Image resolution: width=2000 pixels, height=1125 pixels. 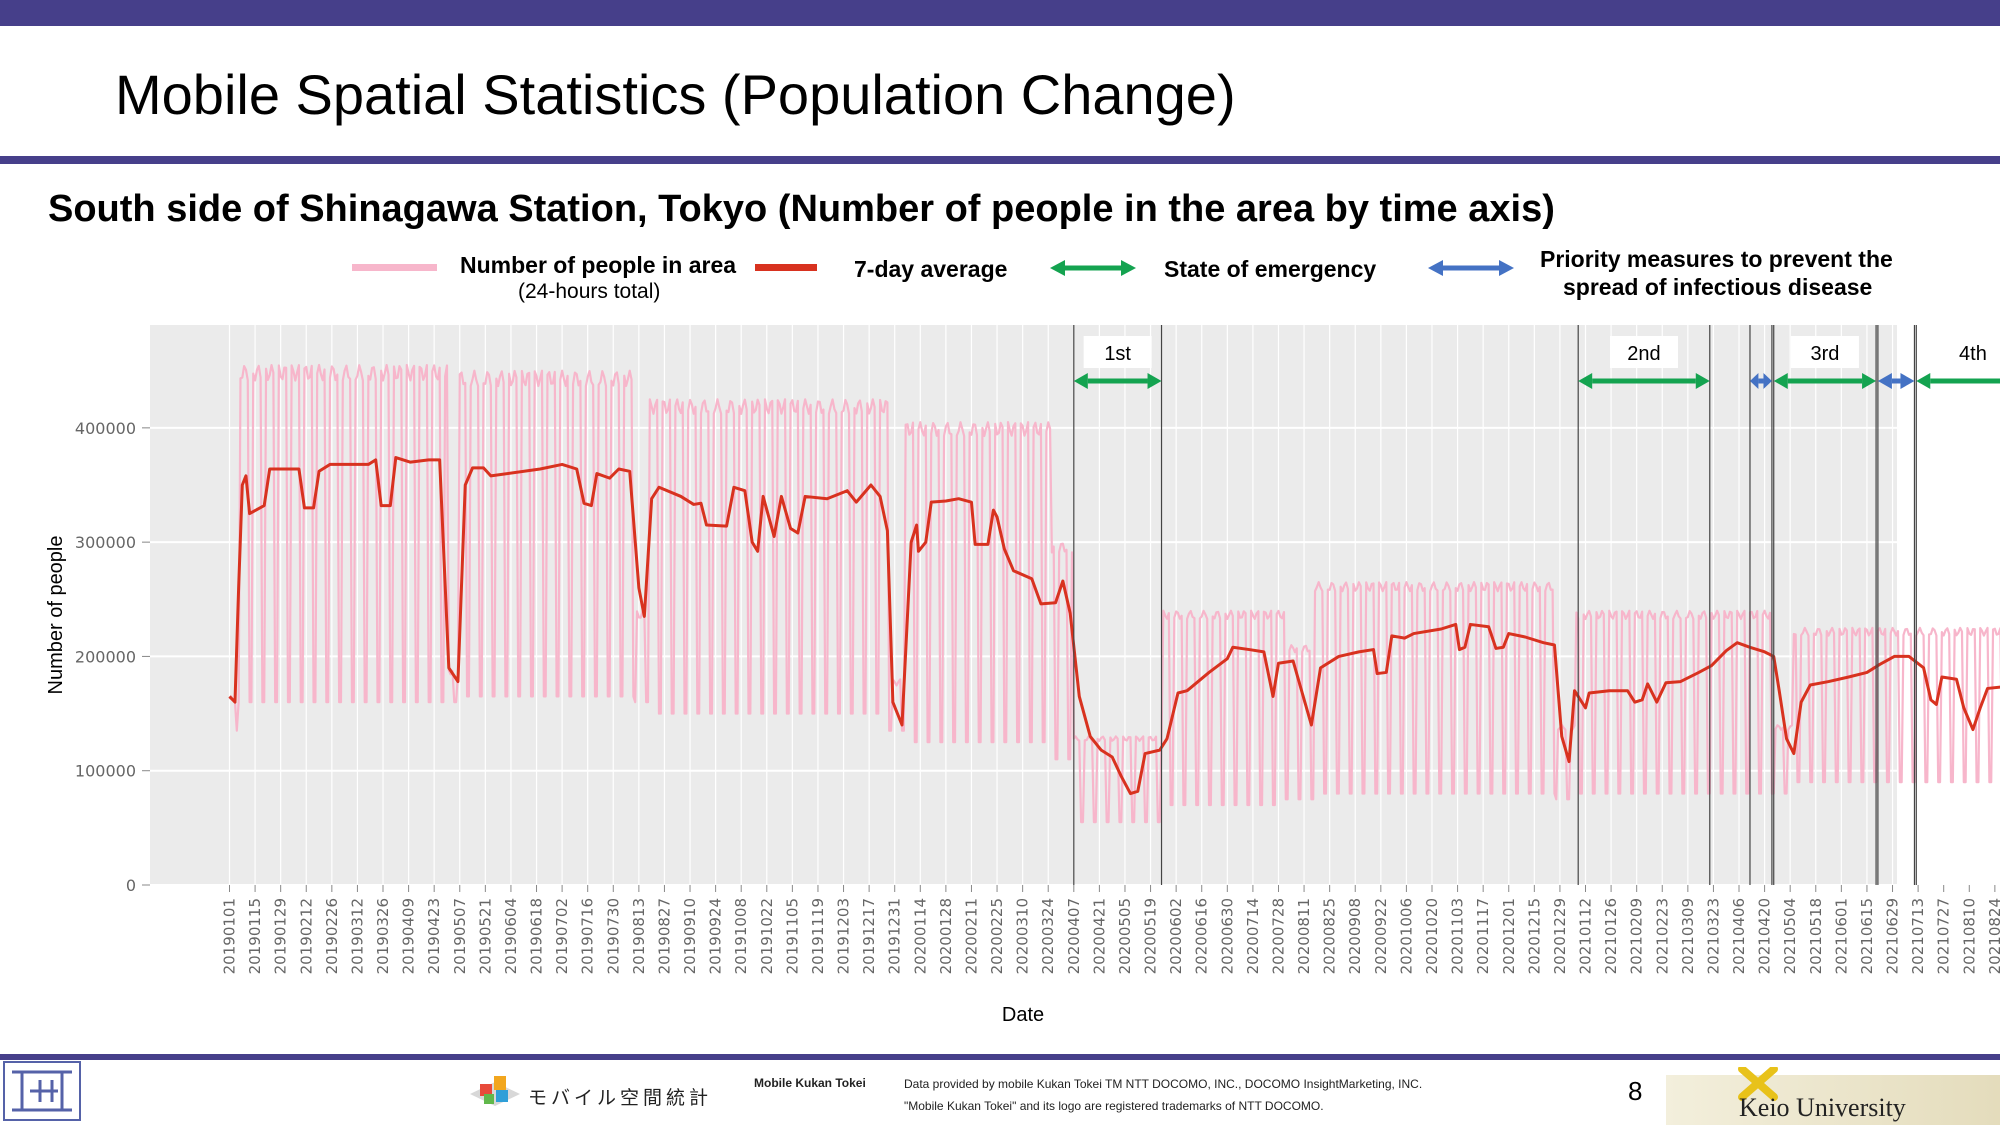 What do you see at coordinates (1278, 936) in the screenshot?
I see `x-tick-label: 20200728` at bounding box center [1278, 936].